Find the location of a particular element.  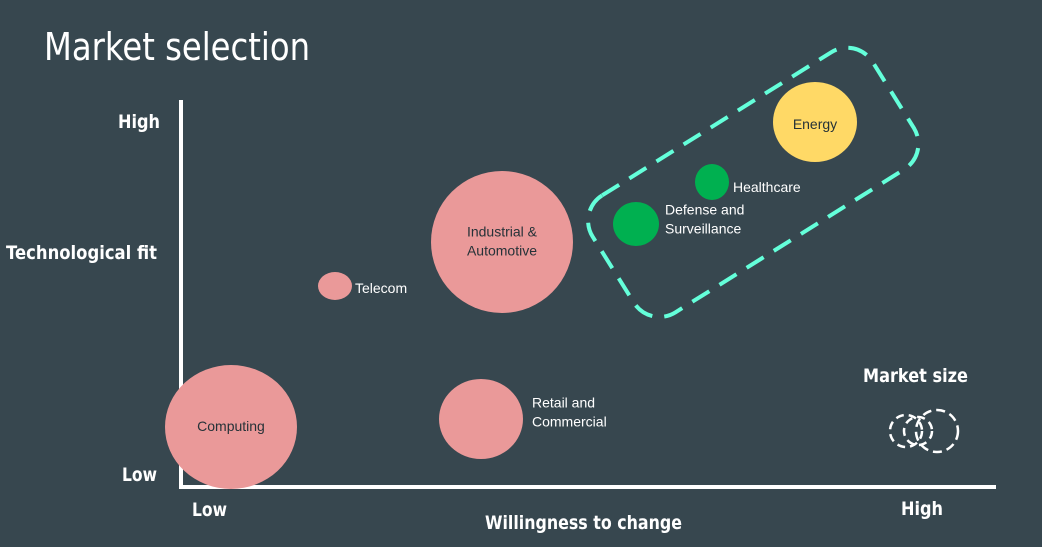

x-axis-low-label: Low is located at coordinates (209, 510).